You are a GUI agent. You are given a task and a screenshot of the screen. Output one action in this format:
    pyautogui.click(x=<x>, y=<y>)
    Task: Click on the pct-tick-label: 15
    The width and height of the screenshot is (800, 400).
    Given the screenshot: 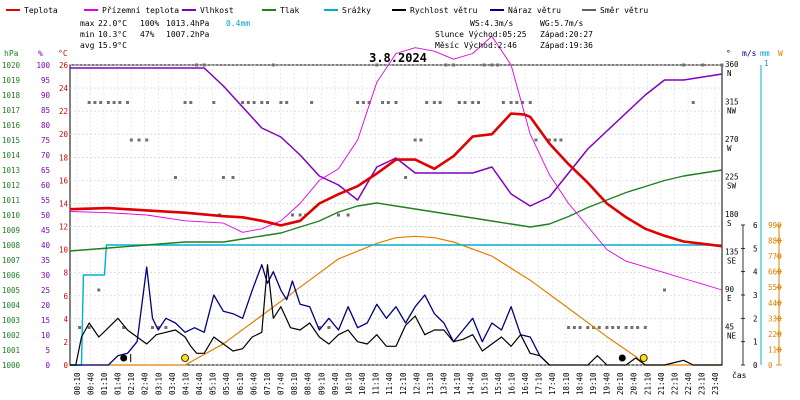 What is the action you would take?
    pyautogui.click(x=45, y=320)
    